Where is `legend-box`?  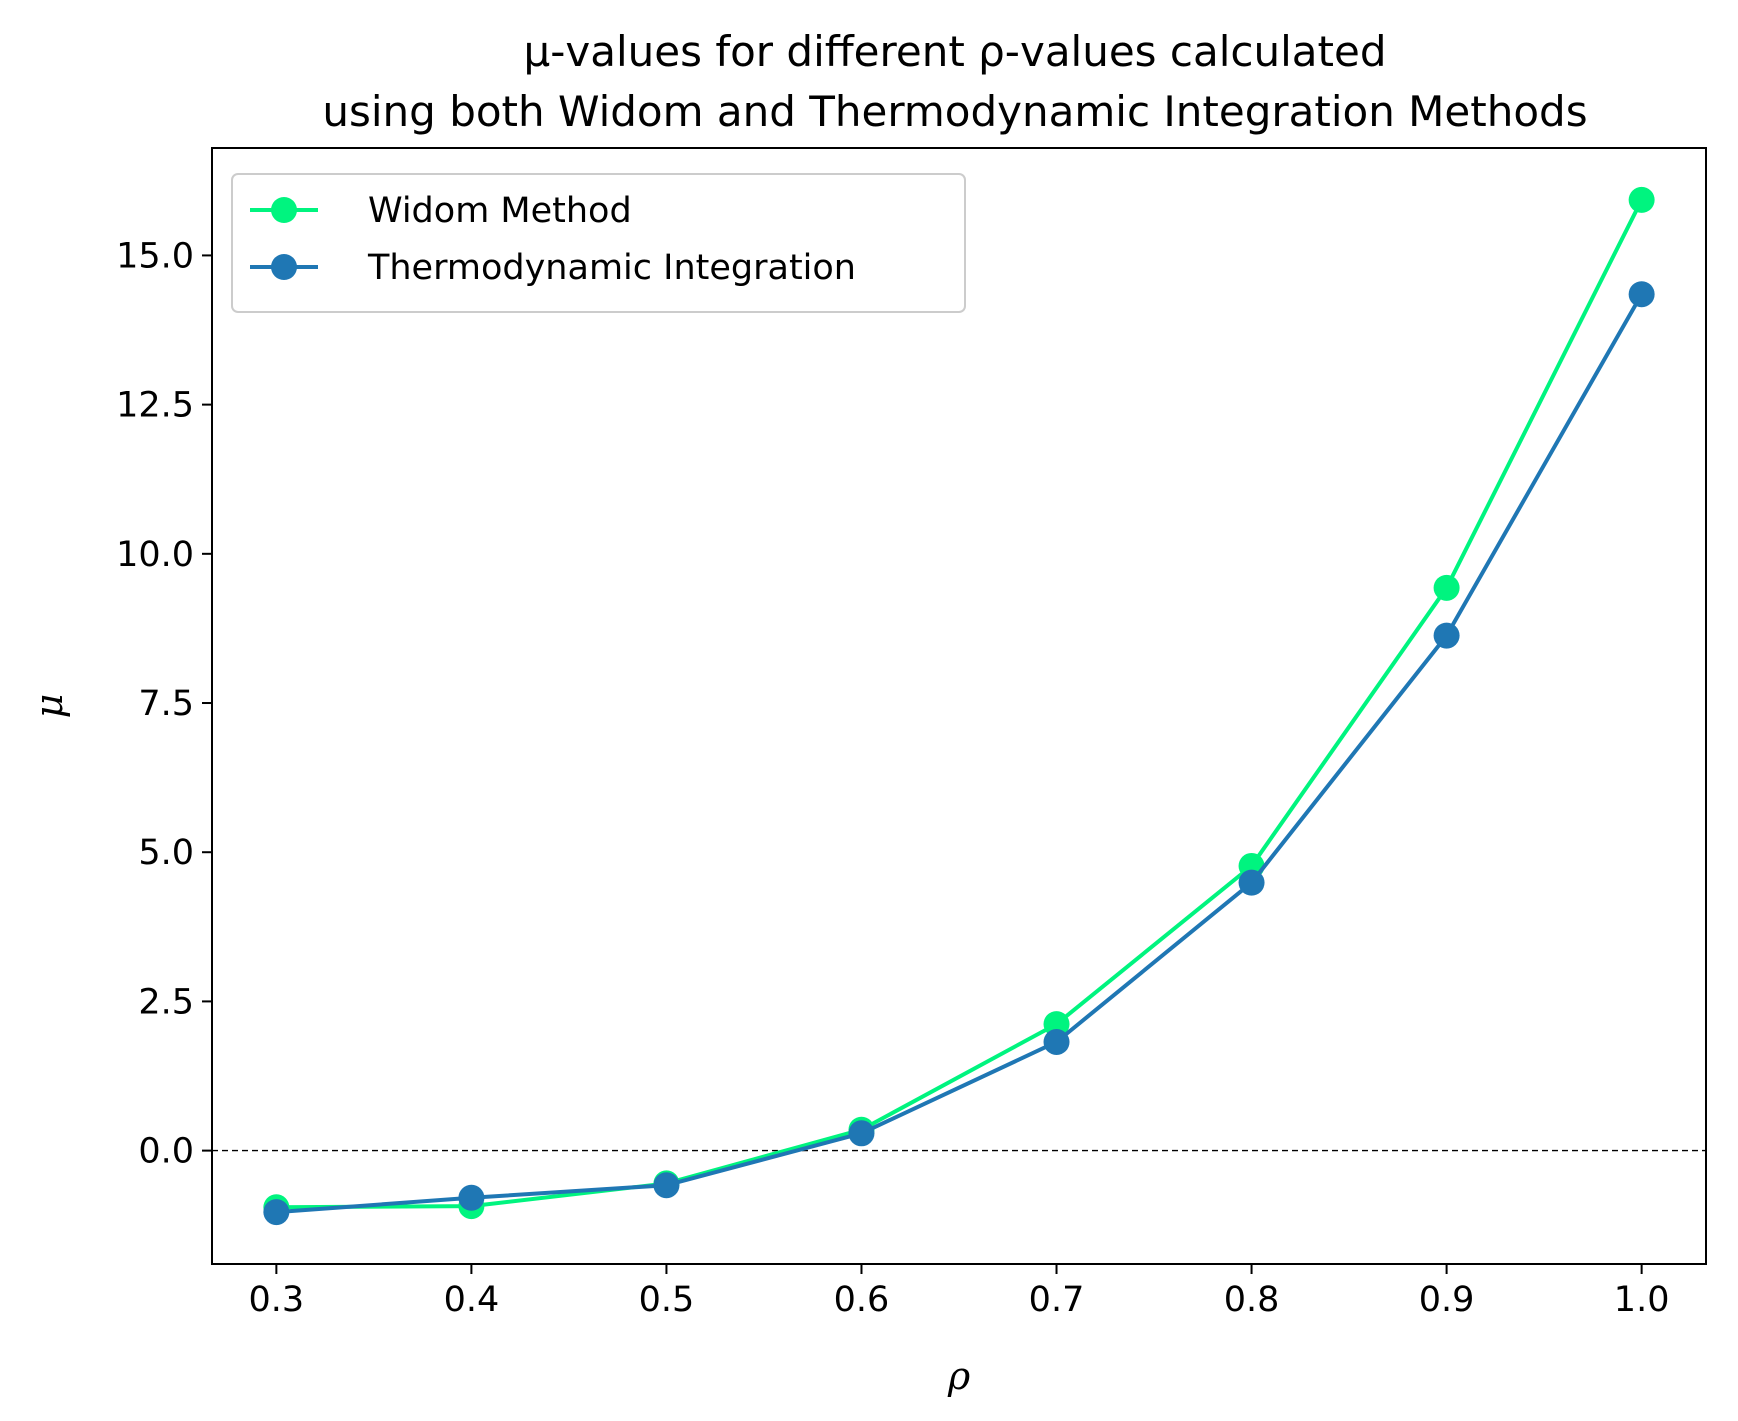 legend-box is located at coordinates (598, 243).